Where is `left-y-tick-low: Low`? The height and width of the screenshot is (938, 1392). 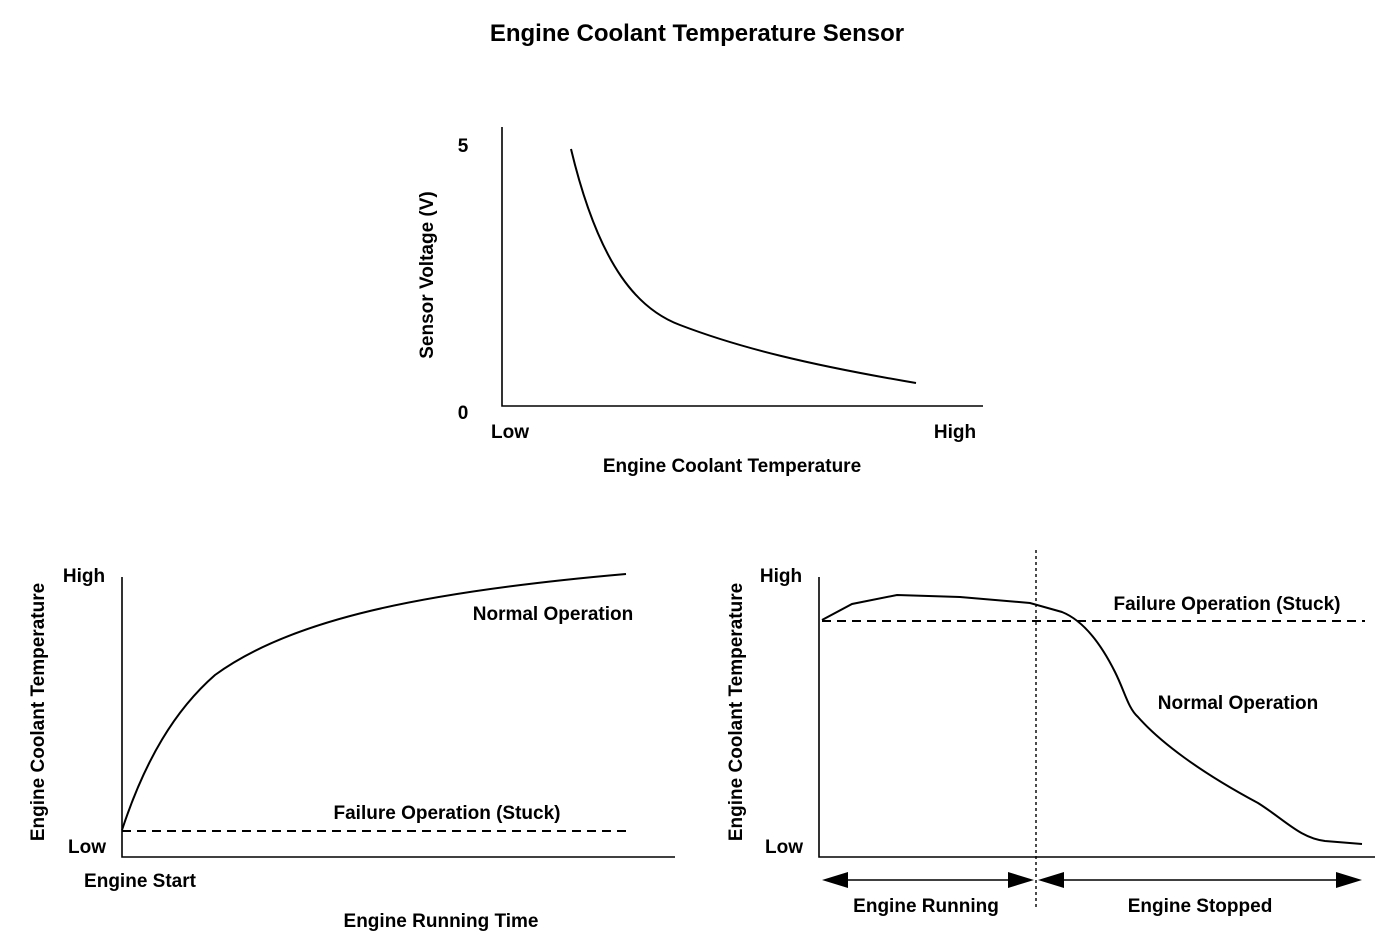
left-y-tick-low: Low is located at coordinates (87, 847).